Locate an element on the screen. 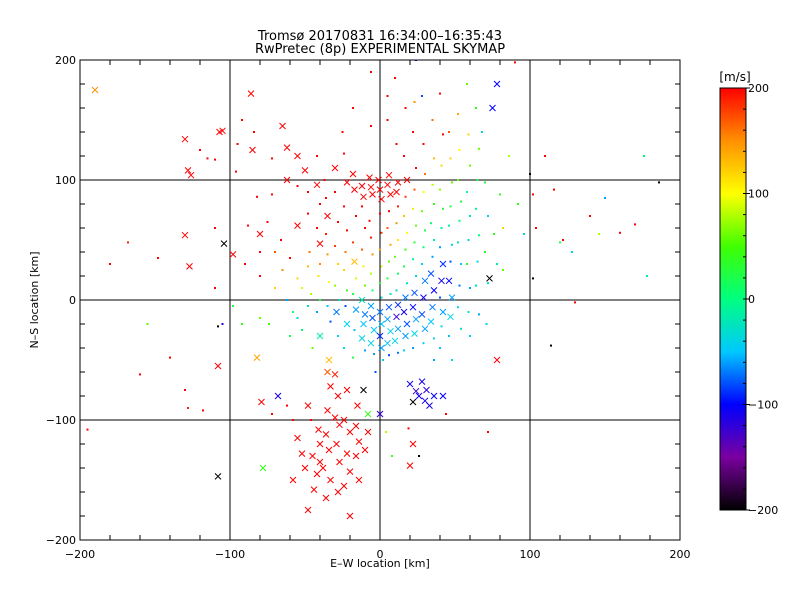 The height and width of the screenshot is (604, 800). colorbar-tick-label: 0 is located at coordinates (751, 299).